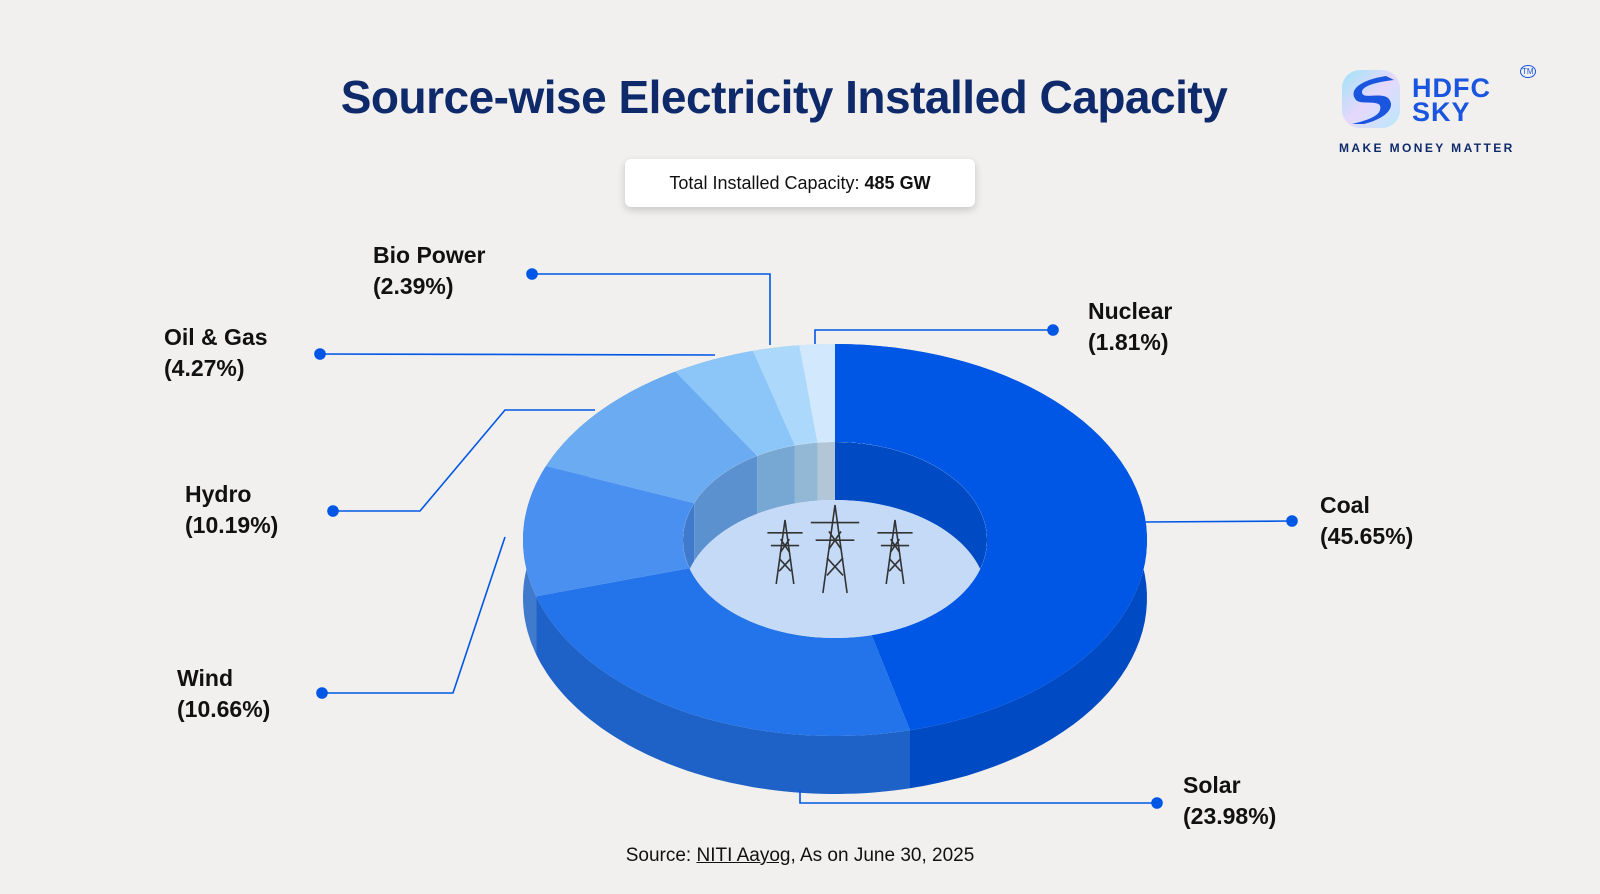  What do you see at coordinates (1157, 803) in the screenshot?
I see `leader-dot-solar` at bounding box center [1157, 803].